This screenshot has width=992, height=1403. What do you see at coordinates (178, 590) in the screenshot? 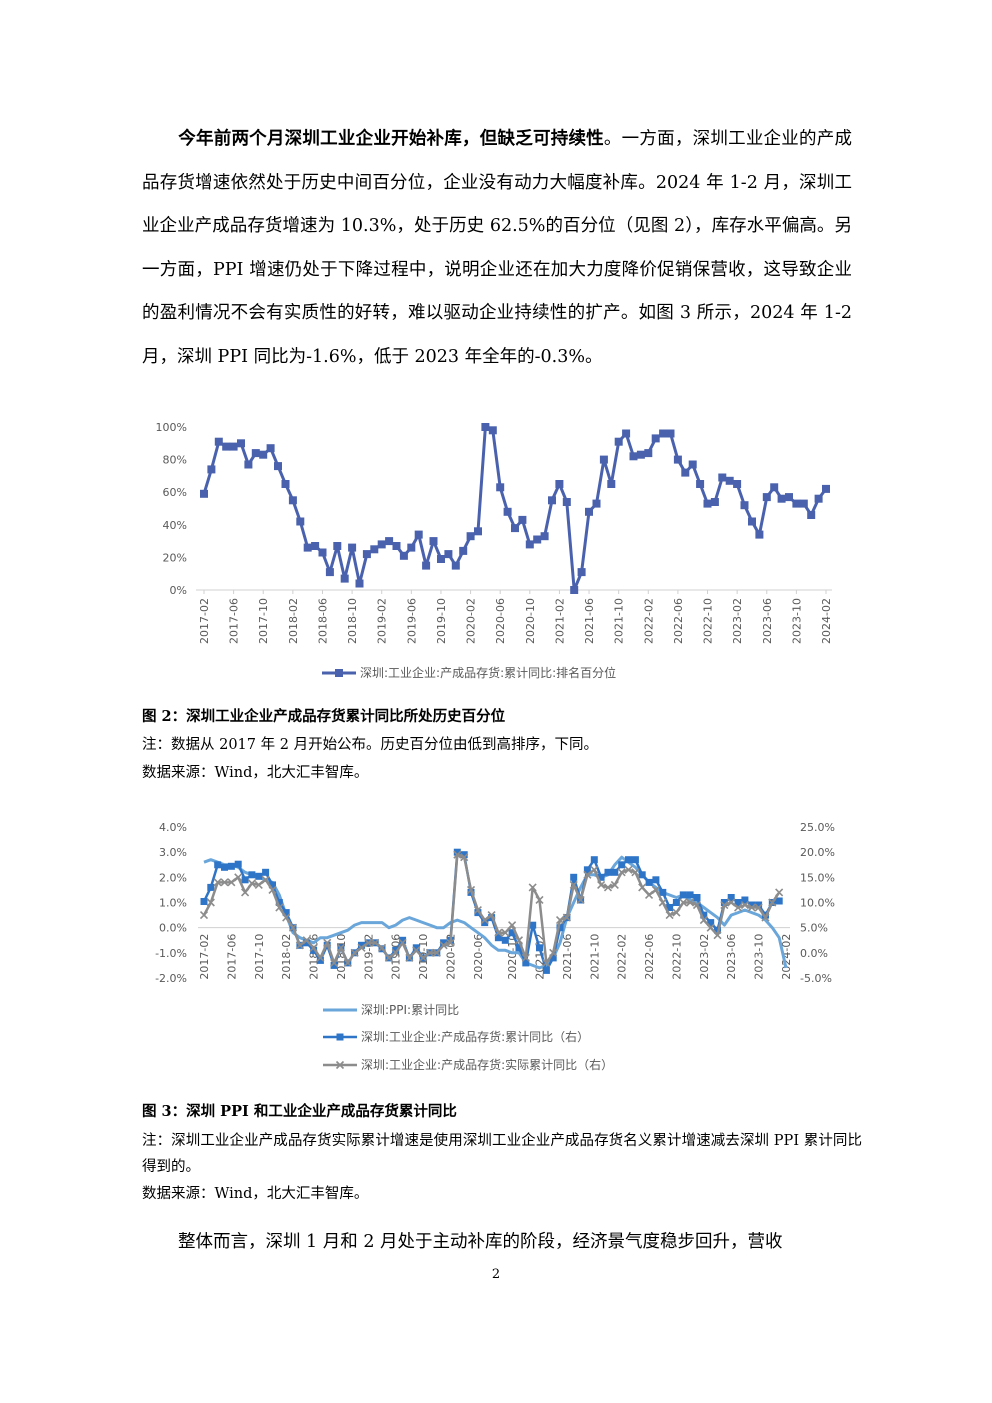
I see `y-tick-label: 0%` at bounding box center [178, 590].